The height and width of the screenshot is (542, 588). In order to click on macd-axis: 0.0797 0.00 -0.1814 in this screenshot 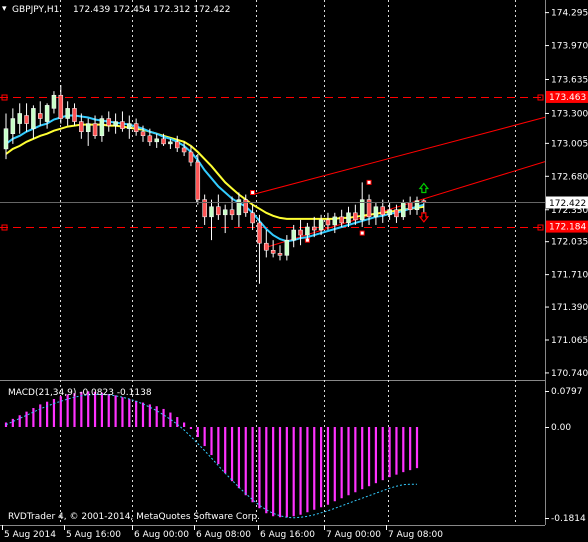, I will do `click(565, 455)`.